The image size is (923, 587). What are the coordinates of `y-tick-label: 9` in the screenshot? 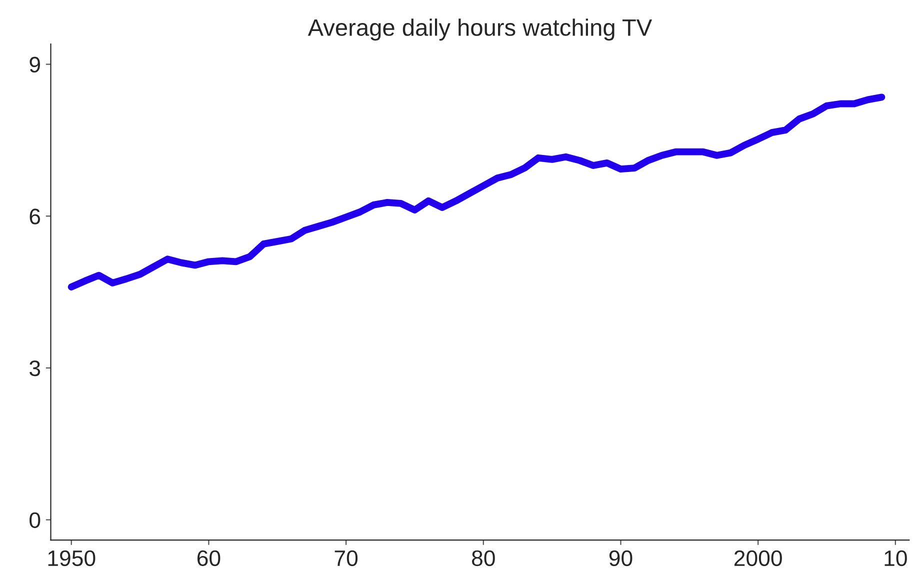 It's located at (35, 64).